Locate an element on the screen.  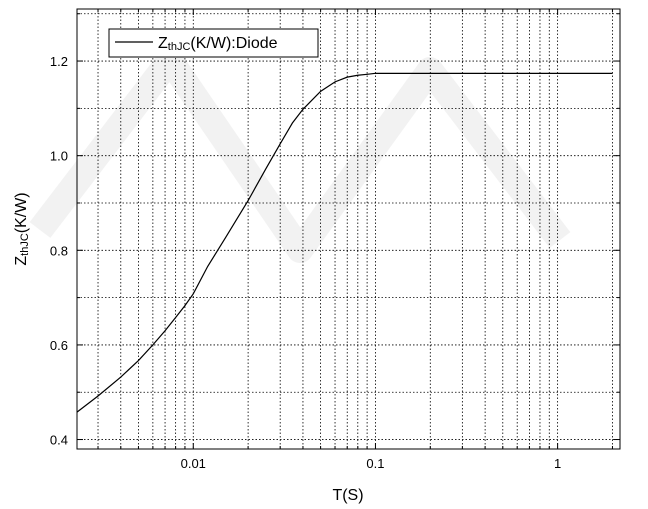
legend: ZthJC(K/W):Diode is located at coordinates (213, 43).